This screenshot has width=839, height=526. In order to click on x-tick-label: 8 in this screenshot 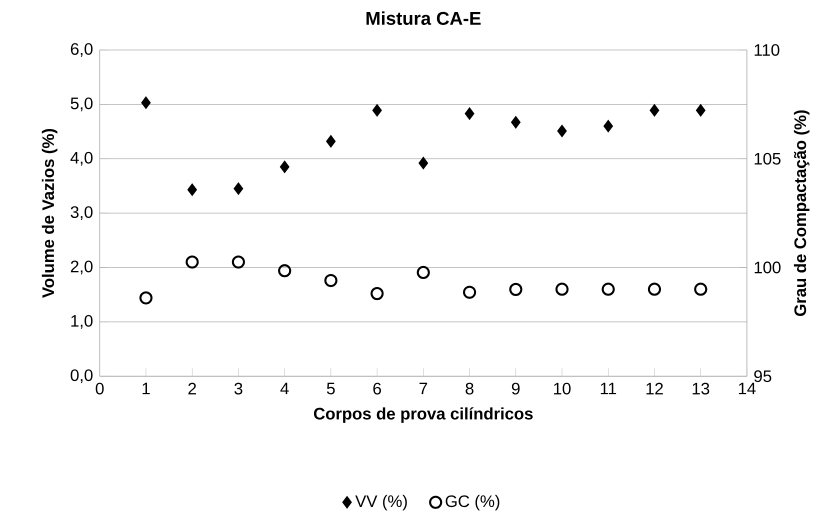, I will do `click(470, 388)`.